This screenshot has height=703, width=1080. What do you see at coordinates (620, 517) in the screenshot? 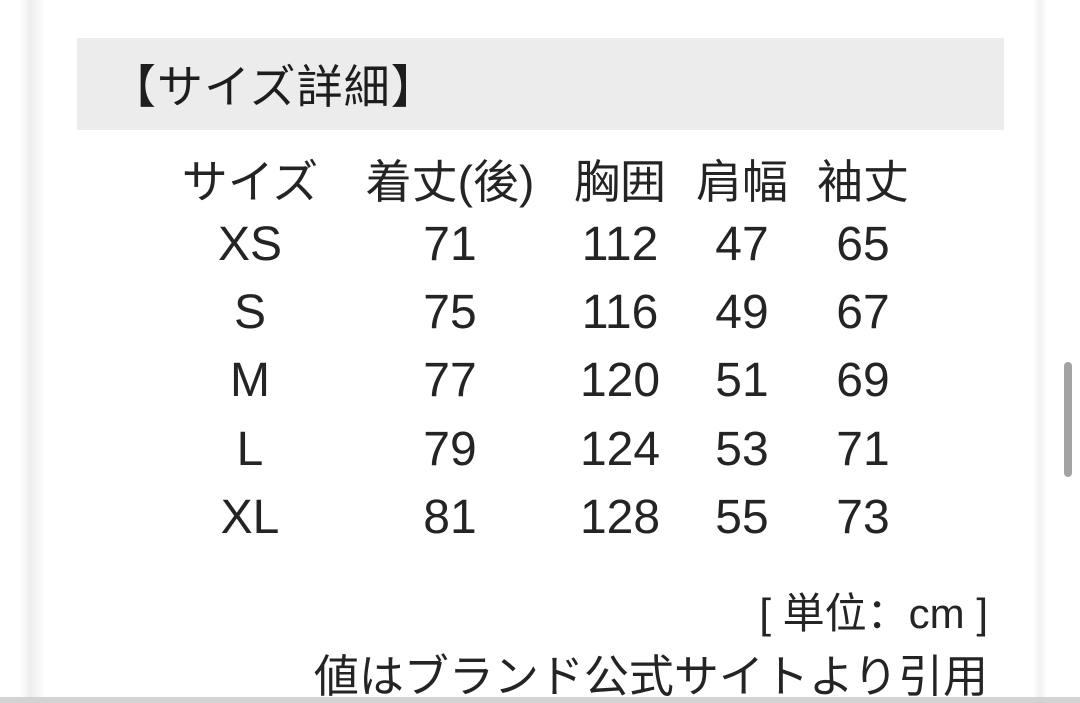
I see `chest-value: 128` at bounding box center [620, 517].